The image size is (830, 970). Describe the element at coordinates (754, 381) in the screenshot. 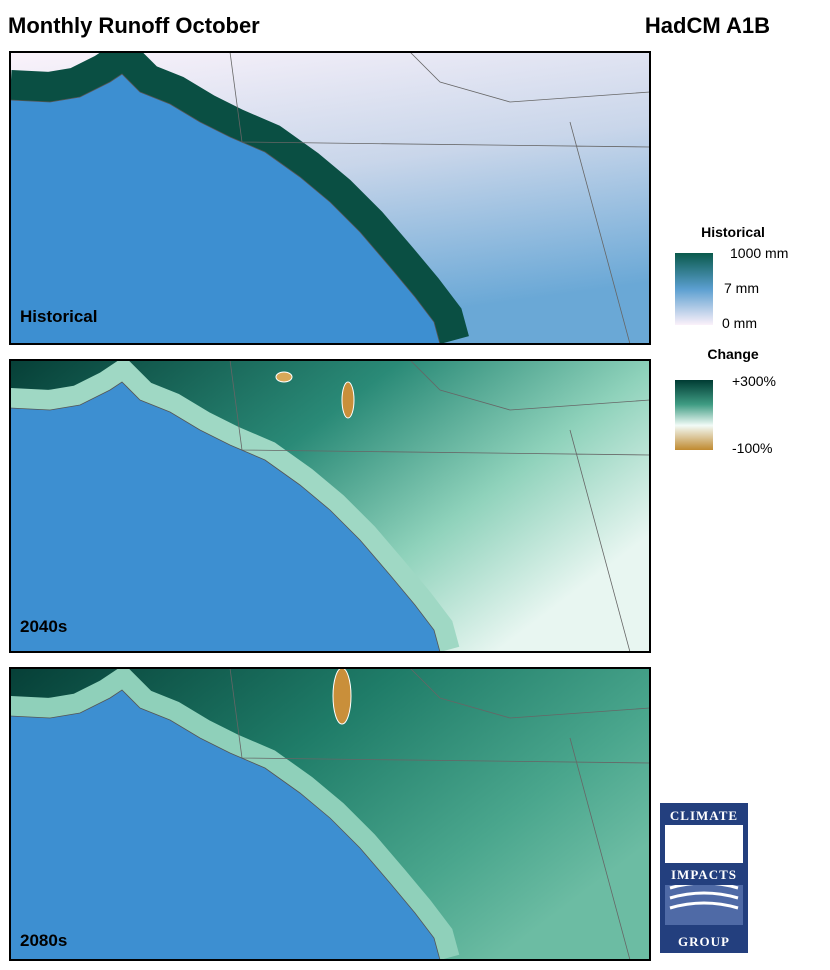

I see `legend-label: +300%` at that location.